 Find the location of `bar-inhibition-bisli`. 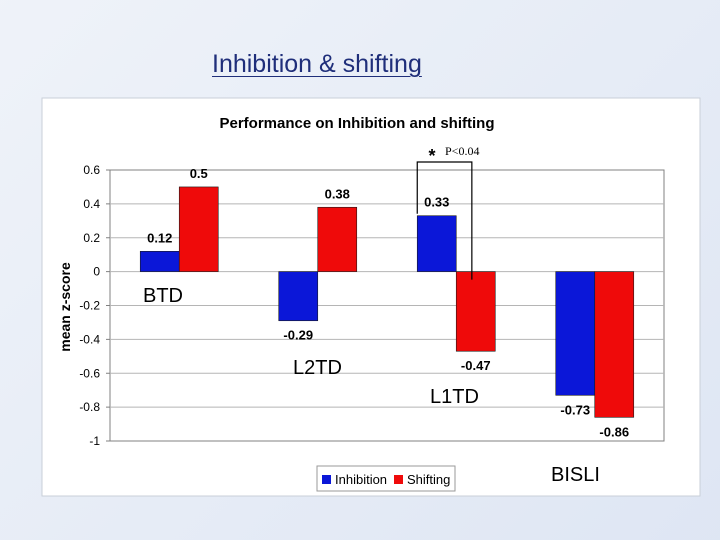

bar-inhibition-bisli is located at coordinates (575, 333).